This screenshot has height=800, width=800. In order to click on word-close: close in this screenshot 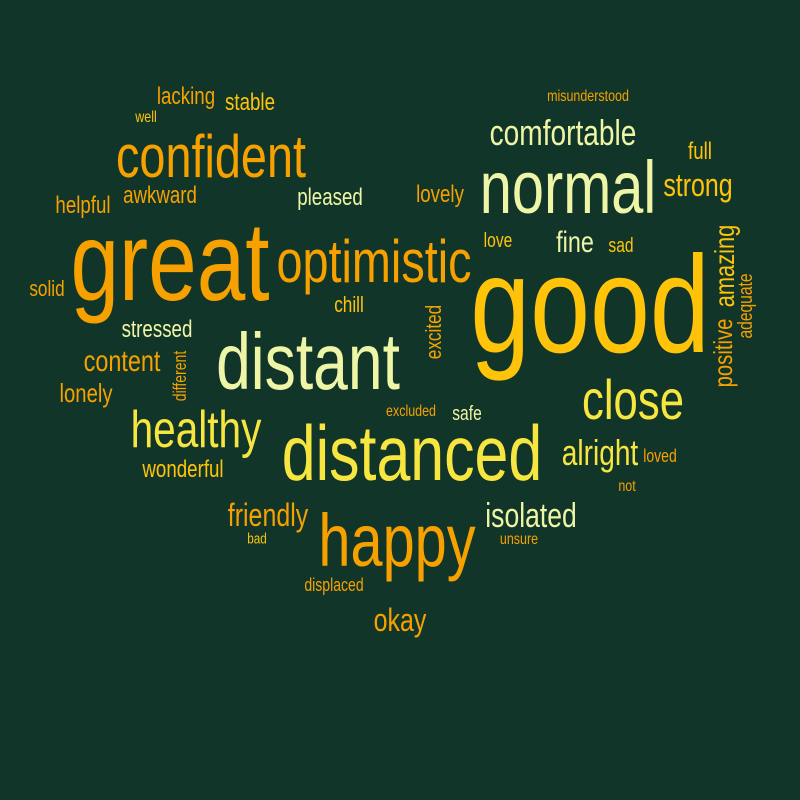, I will do `click(633, 399)`.